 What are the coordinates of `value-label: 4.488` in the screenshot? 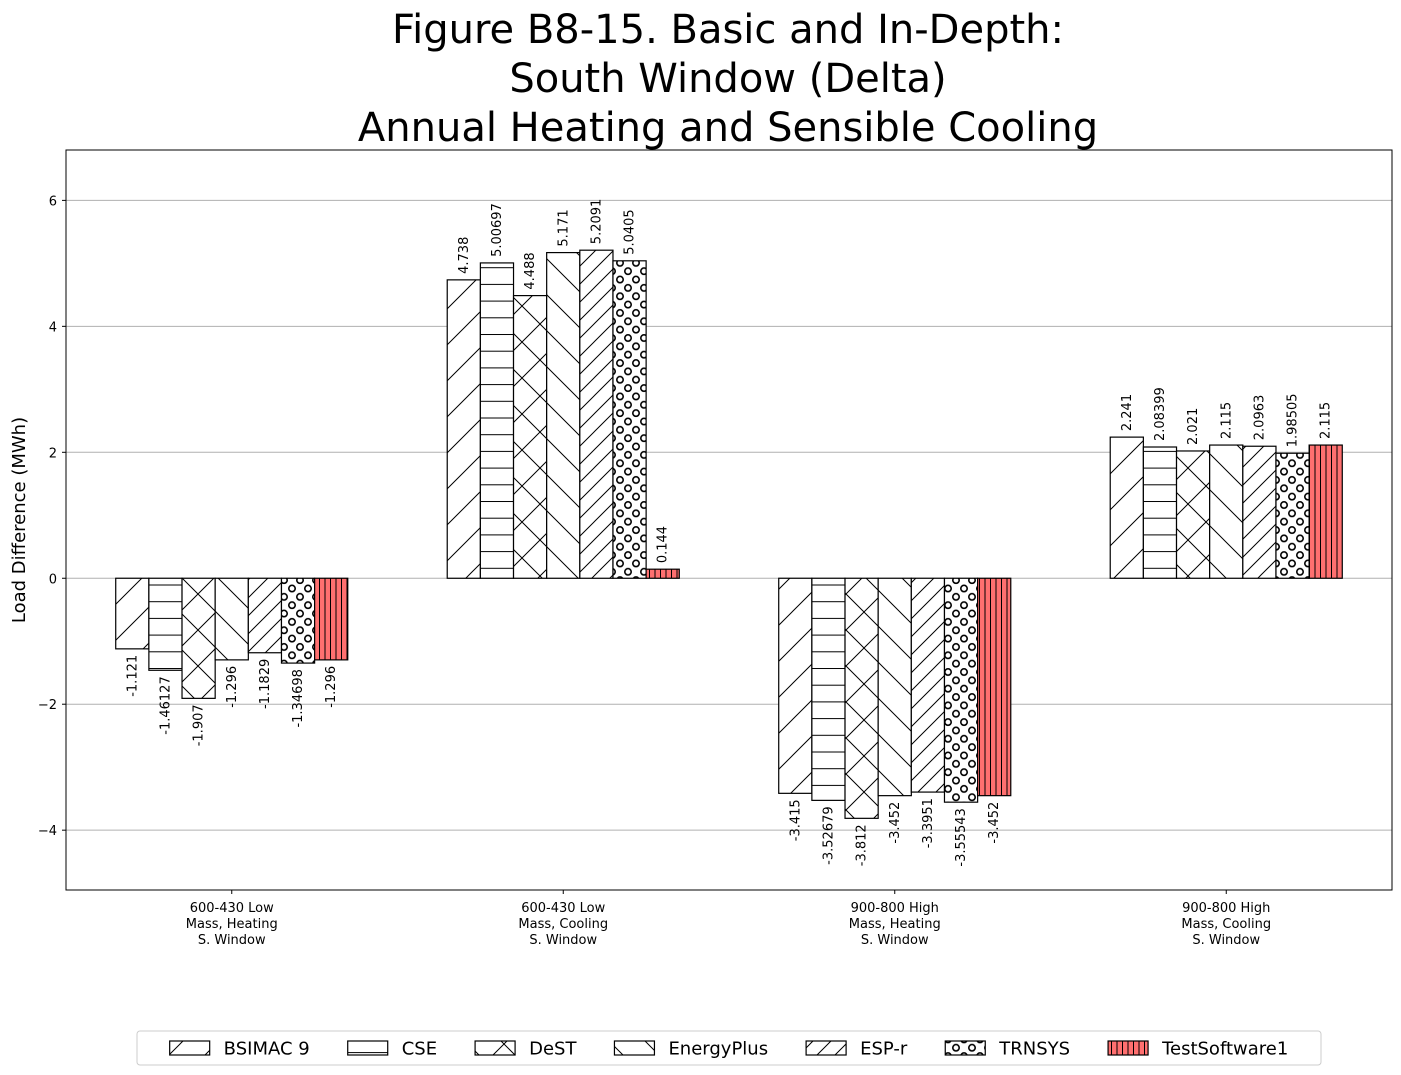 It's located at (530, 270).